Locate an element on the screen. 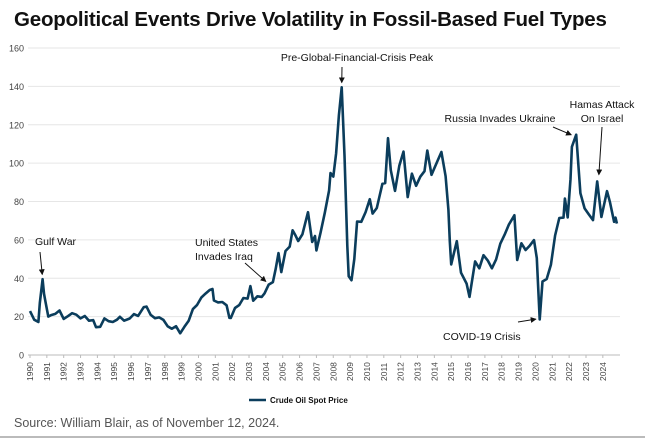  annotation-label: COVID-19 Crisis is located at coordinates (482, 337).